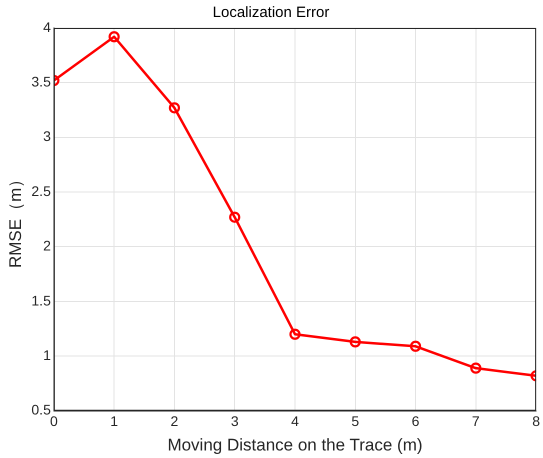 Image resolution: width=543 pixels, height=458 pixels. Describe the element at coordinates (476, 421) in the screenshot. I see `x-tick-label: 7` at that location.